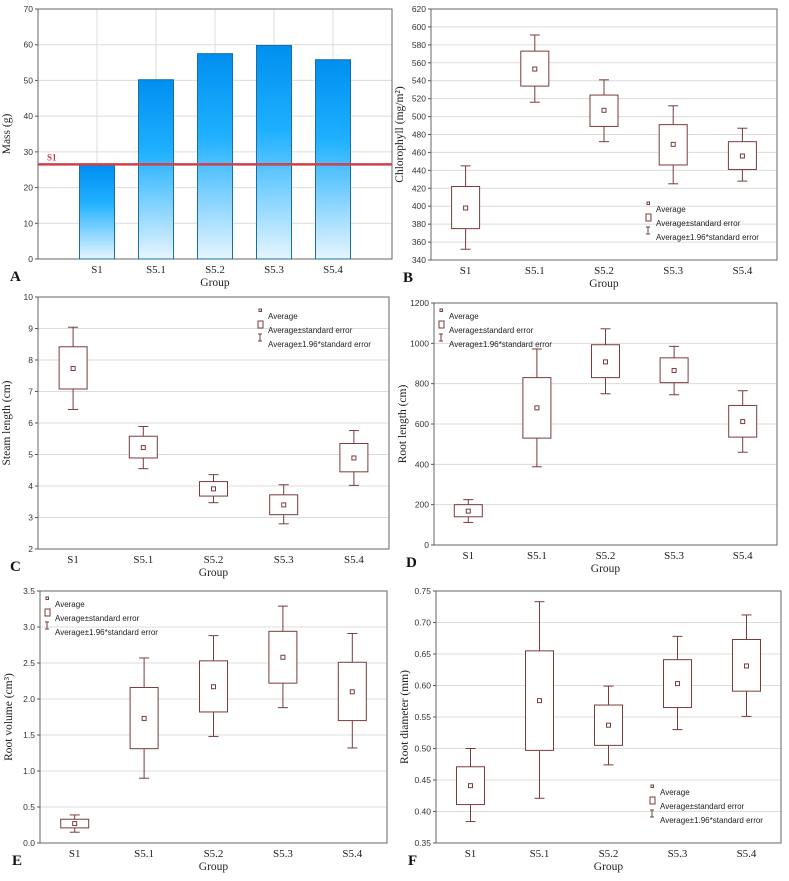 This screenshot has height=881, width=789. Describe the element at coordinates (215, 156) in the screenshot. I see `bar-S5.2` at that location.